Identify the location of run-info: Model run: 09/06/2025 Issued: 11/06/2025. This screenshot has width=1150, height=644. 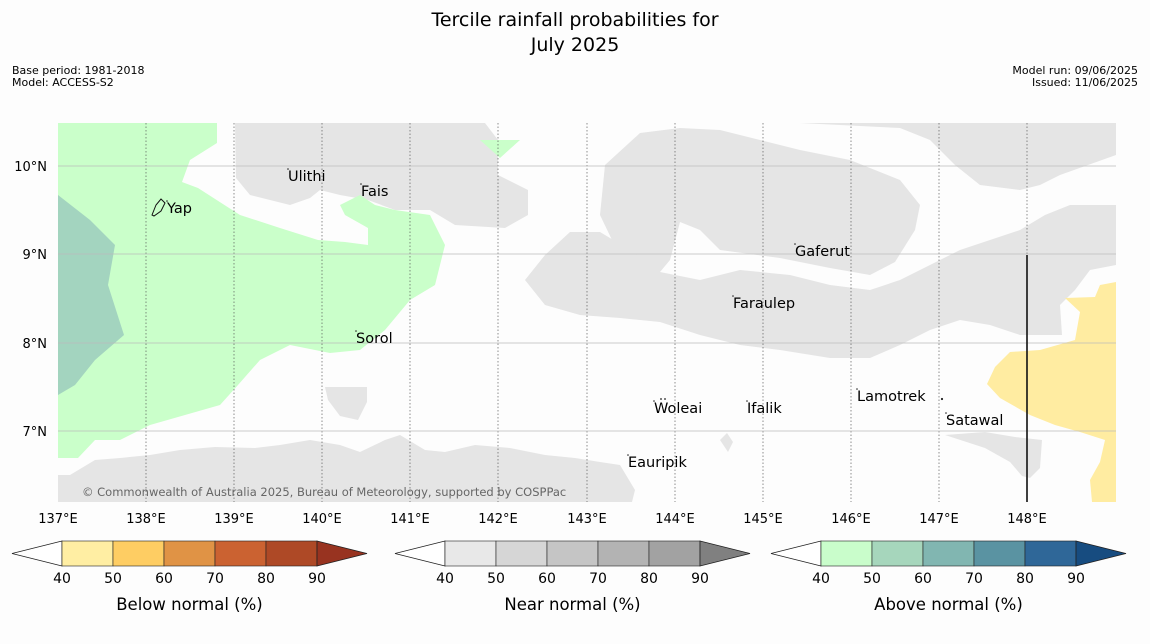
(1075, 77).